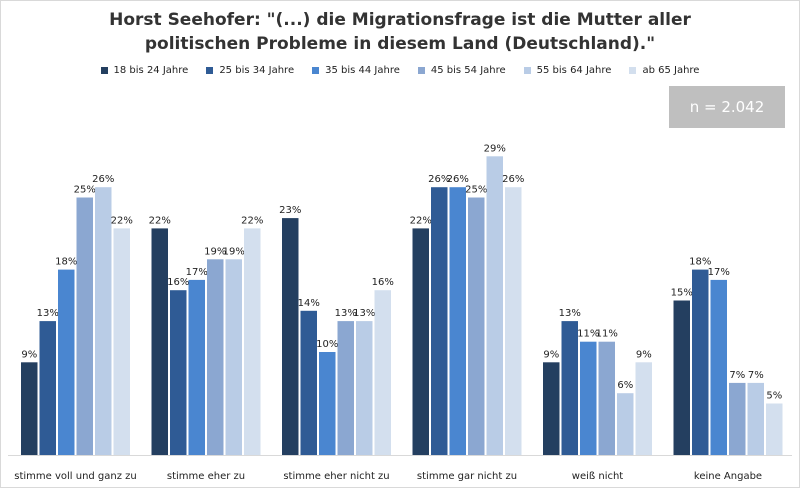 The width and height of the screenshot is (800, 488). Describe the element at coordinates (151, 70) in the screenshot. I see `legend-label: 18 bis 24 Jahre` at that location.